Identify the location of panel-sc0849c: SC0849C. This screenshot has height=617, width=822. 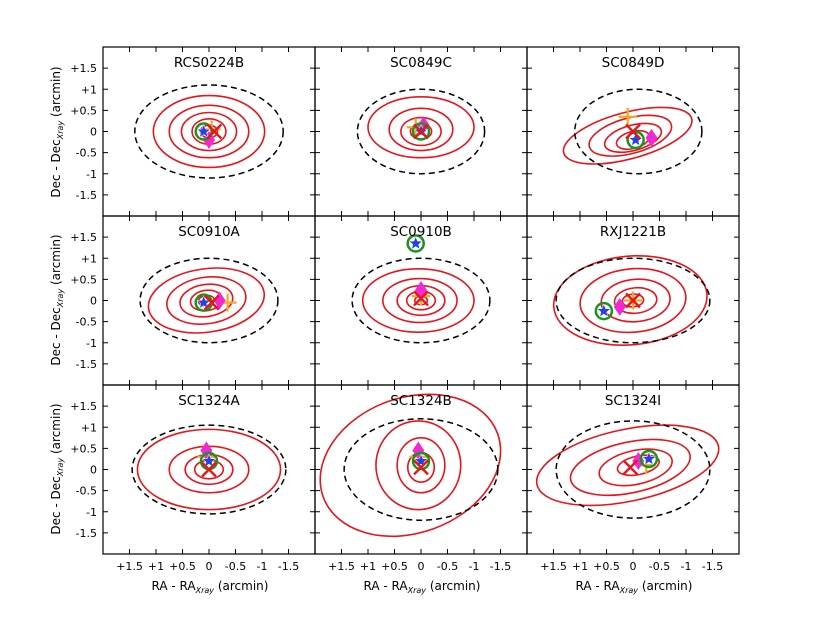
(421, 131).